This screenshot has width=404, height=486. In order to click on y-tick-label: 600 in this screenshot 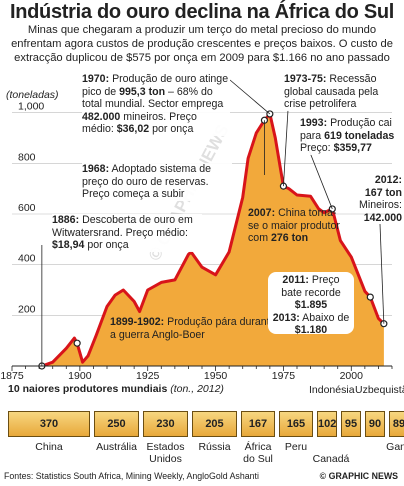, I will do `click(27, 208)`.